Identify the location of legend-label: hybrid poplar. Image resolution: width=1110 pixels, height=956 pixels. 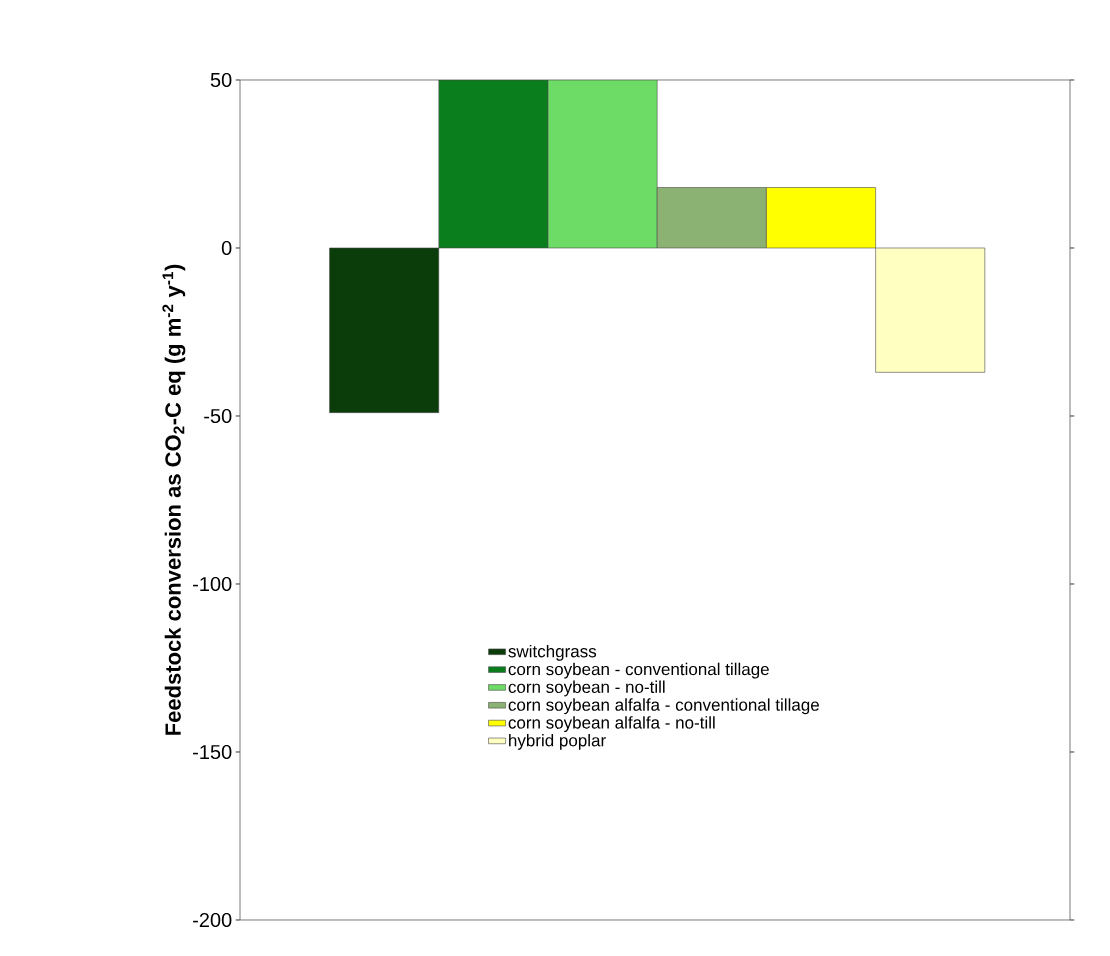
(557, 741).